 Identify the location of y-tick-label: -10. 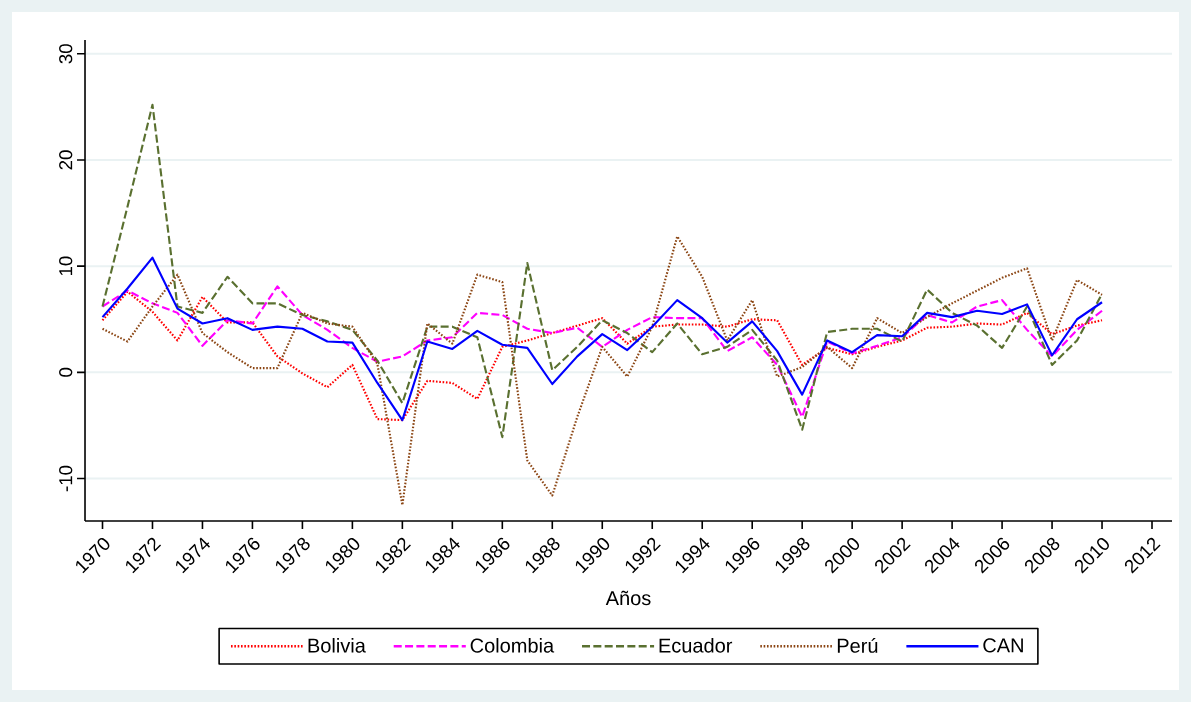
(66, 478).